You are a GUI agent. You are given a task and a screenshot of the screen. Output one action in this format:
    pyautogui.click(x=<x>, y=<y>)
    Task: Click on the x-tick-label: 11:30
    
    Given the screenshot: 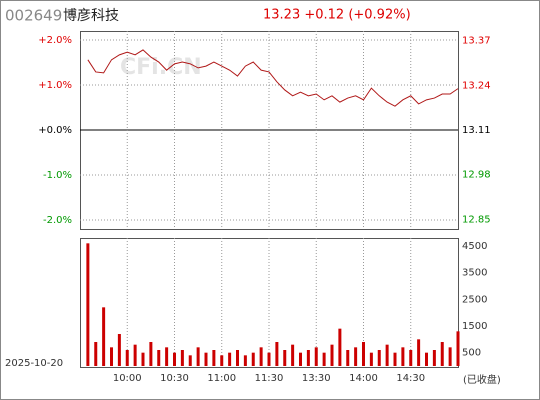 What is the action you would take?
    pyautogui.click(x=269, y=378)
    